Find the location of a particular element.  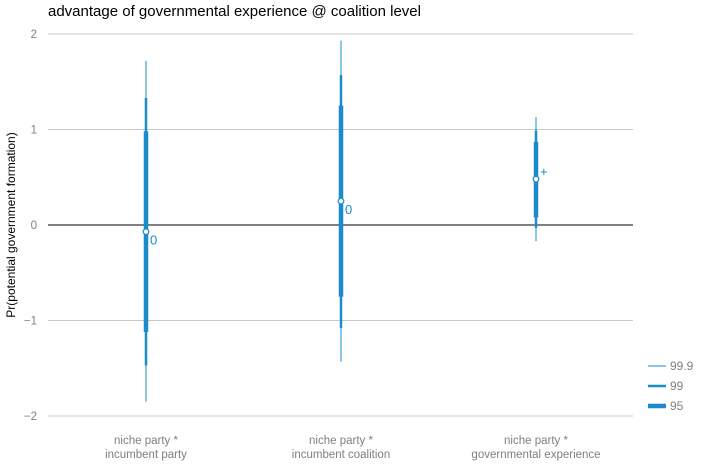

significance-label-0: 0 is located at coordinates (153, 240).